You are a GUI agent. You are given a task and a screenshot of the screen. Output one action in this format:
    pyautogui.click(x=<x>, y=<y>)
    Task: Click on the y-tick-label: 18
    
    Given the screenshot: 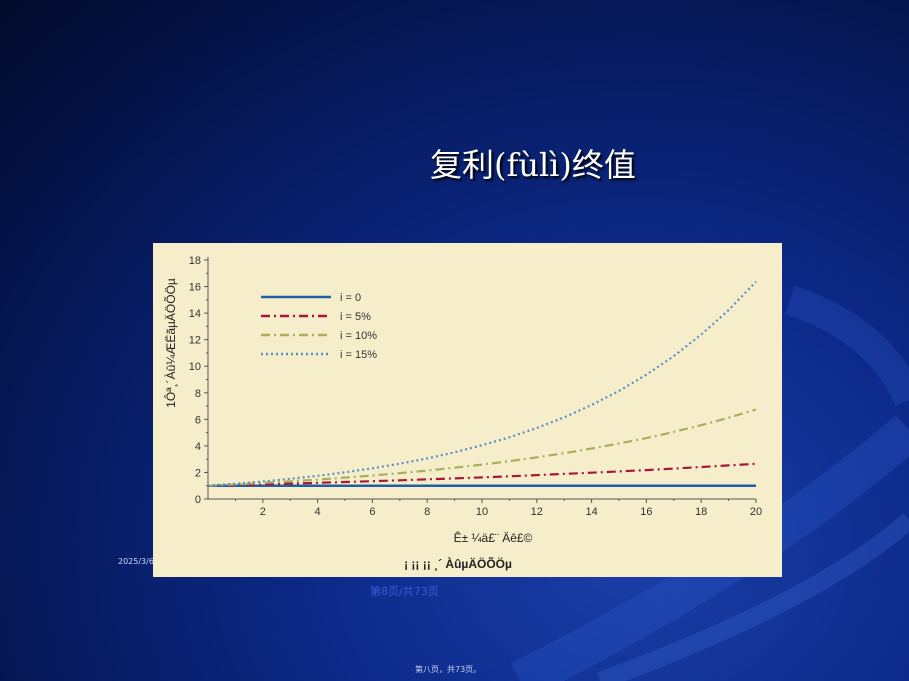 What is the action you would take?
    pyautogui.click(x=195, y=261)
    